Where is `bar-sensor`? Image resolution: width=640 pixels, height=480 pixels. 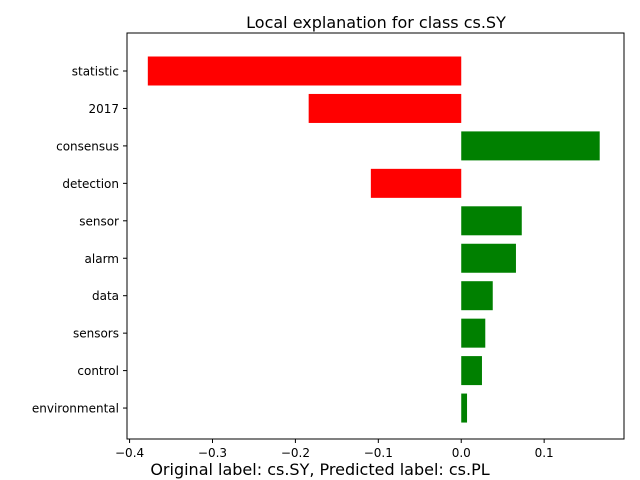 bar-sensor is located at coordinates (491, 221).